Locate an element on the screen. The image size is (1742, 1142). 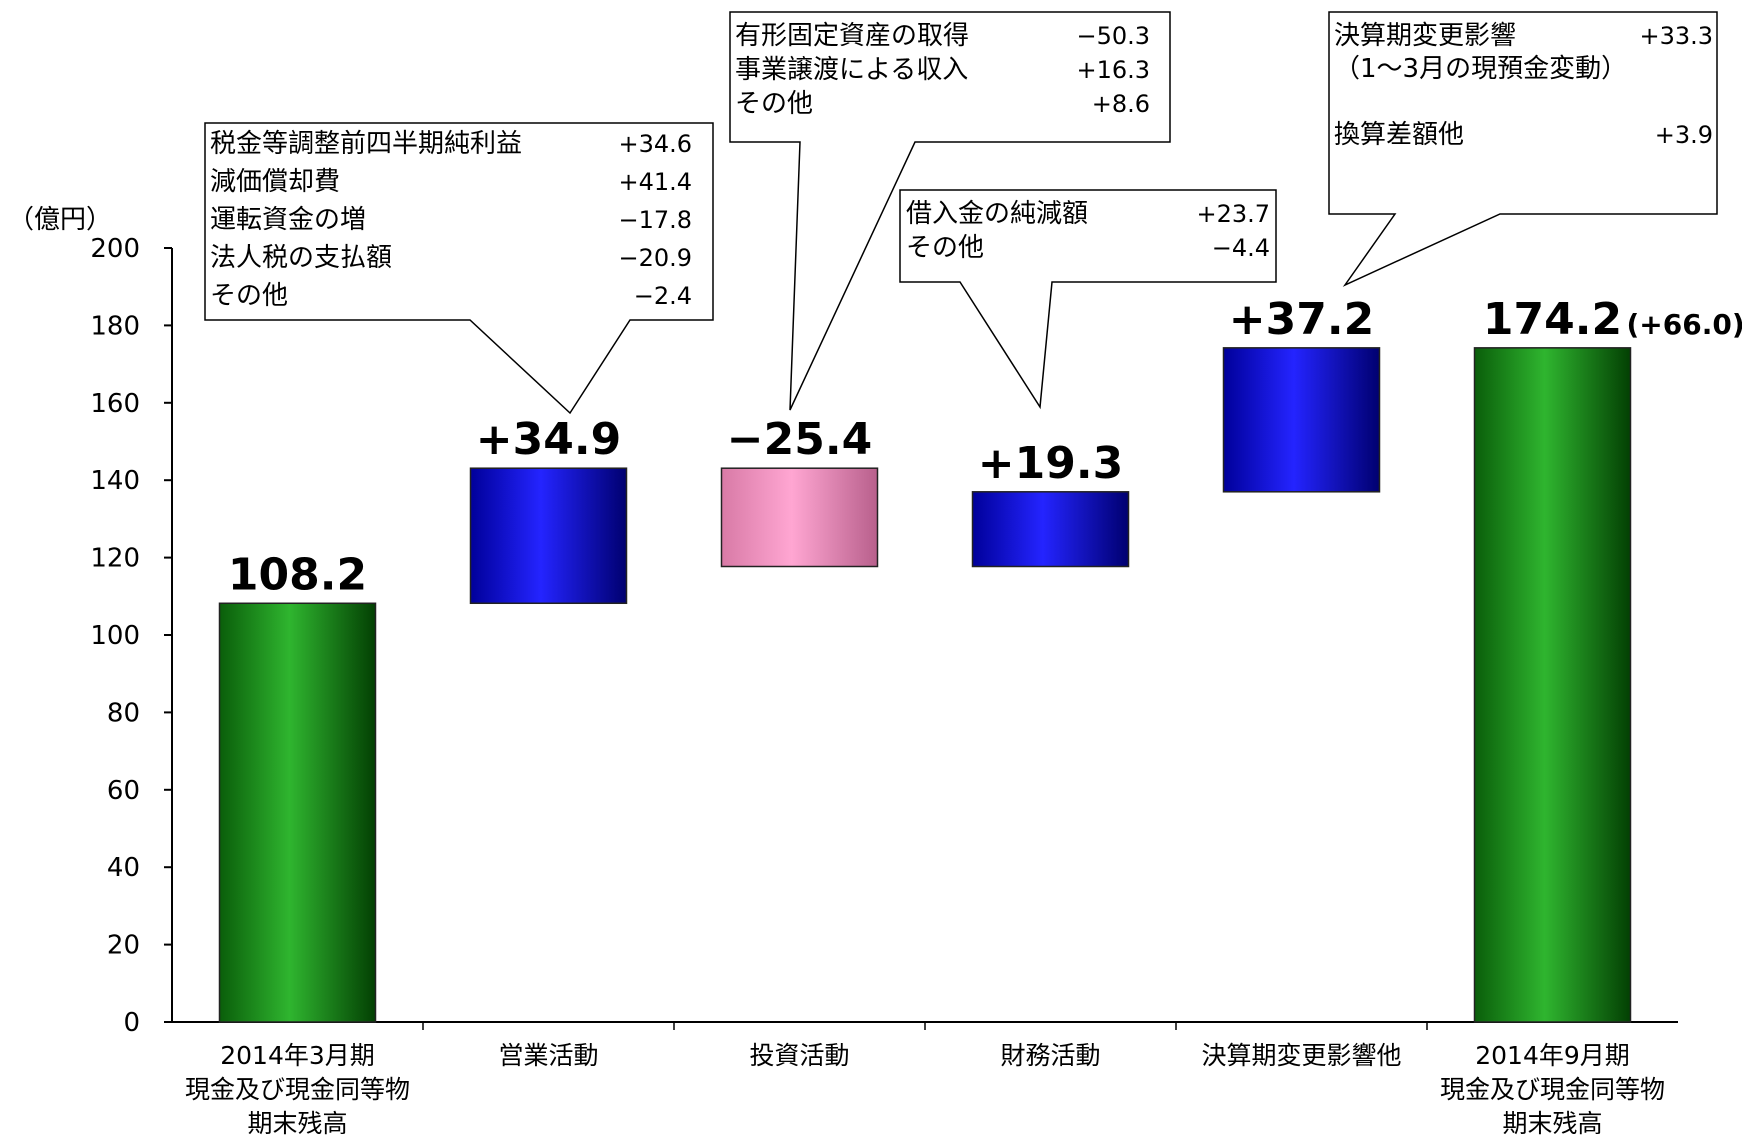
category-label: 財務活動 is located at coordinates (1050, 1055).